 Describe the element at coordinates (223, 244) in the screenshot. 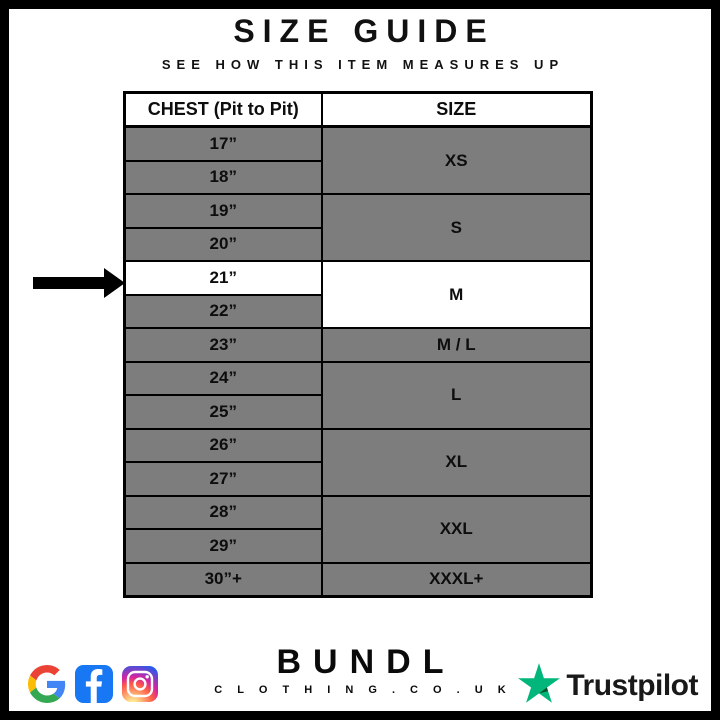

I see `chest-cell: 20”` at that location.